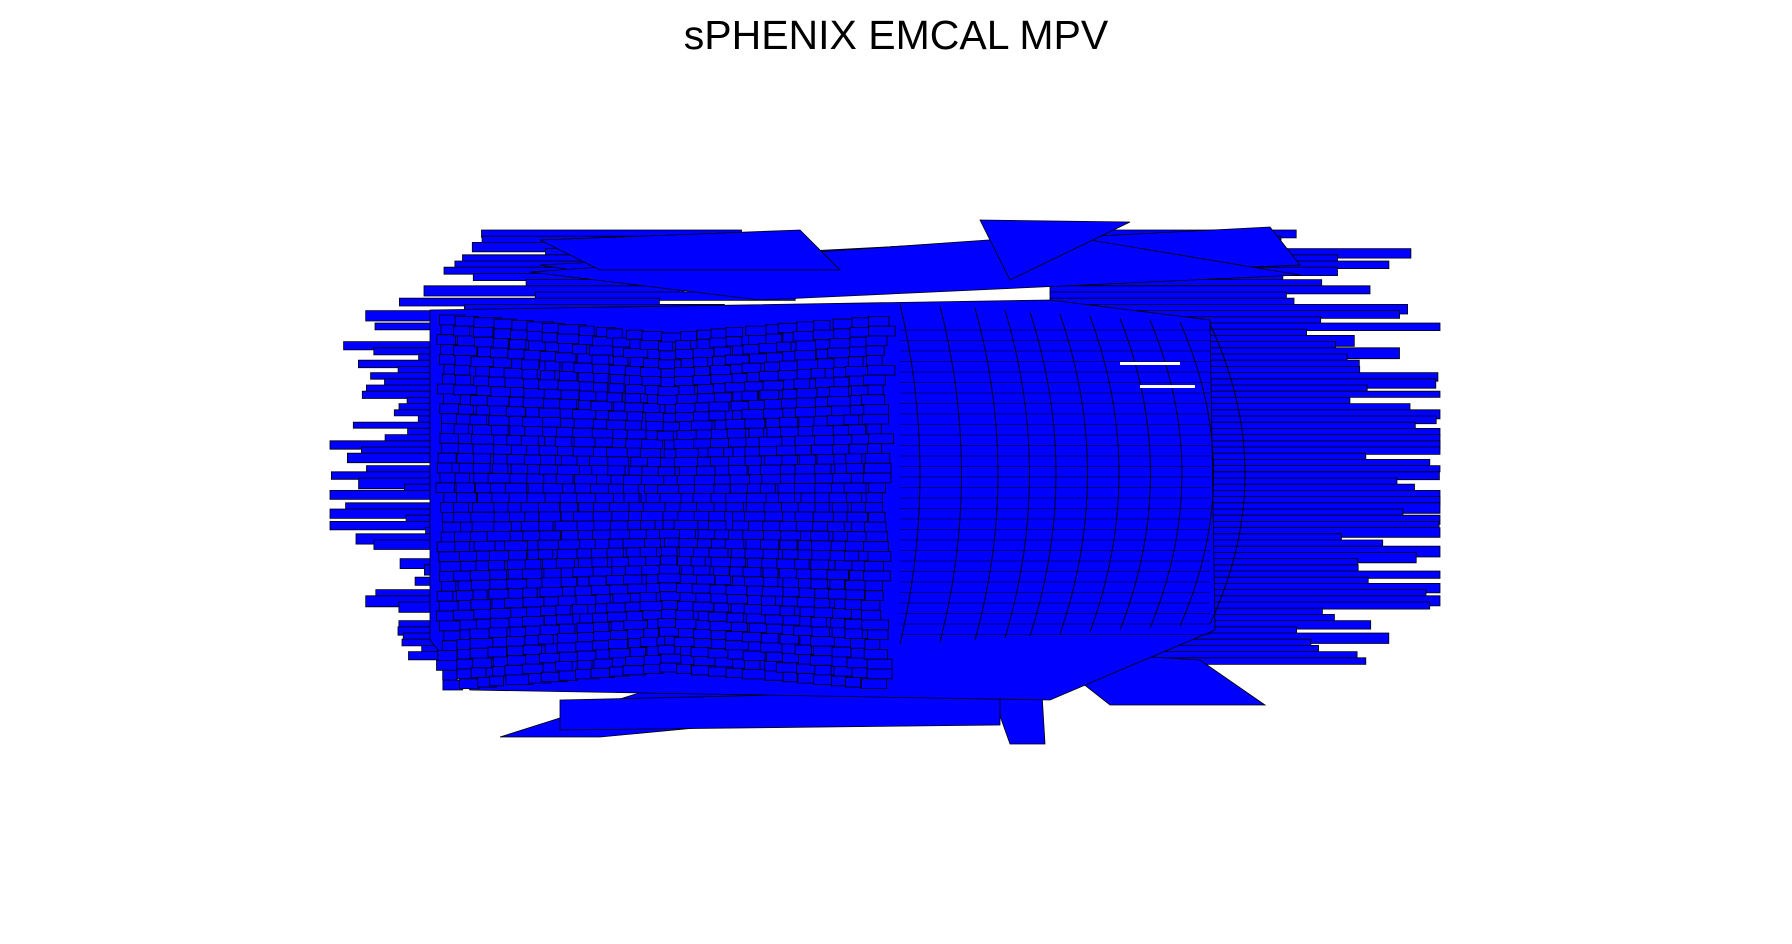 The width and height of the screenshot is (1792, 944). I want to click on ring-band, so click(950, 474).